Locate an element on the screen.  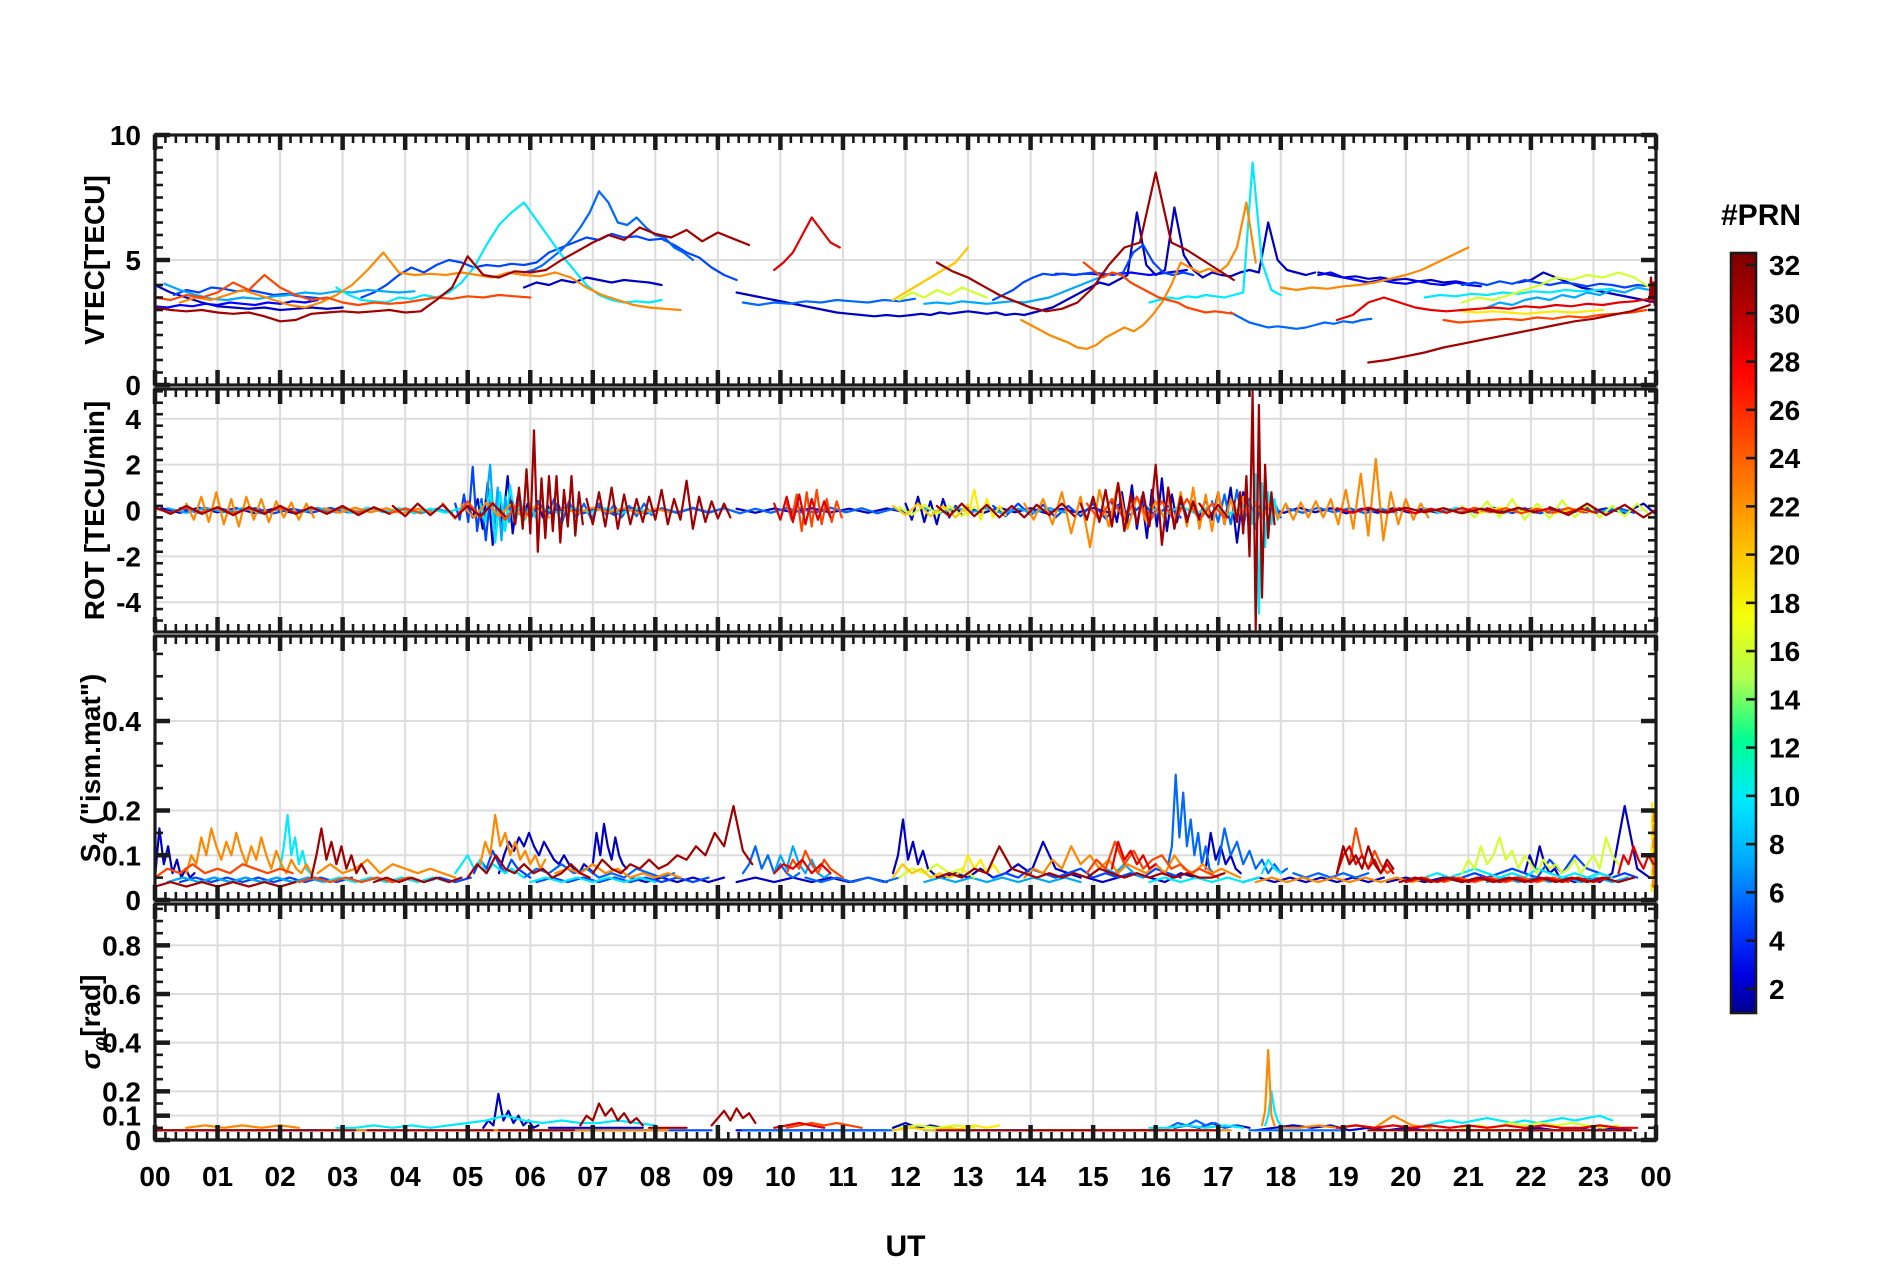
y-tick-label: 0 is located at coordinates (133, 900).